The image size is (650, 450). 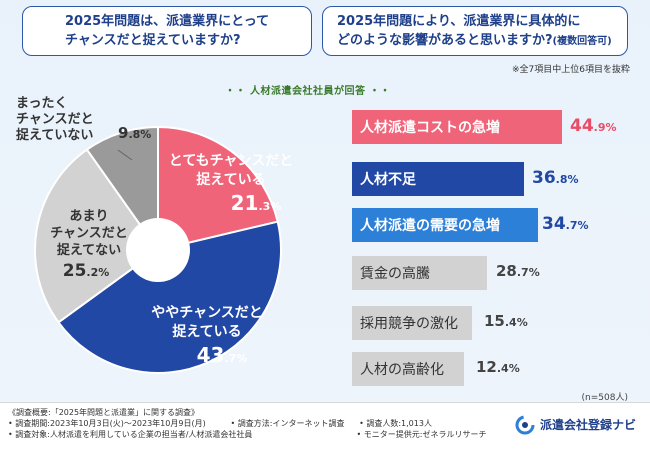 What do you see at coordinates (107, 423) in the screenshot?
I see `footer-period: • 調査期間:2023年10月3日(火)〜2023年10月9日(月)` at bounding box center [107, 423].